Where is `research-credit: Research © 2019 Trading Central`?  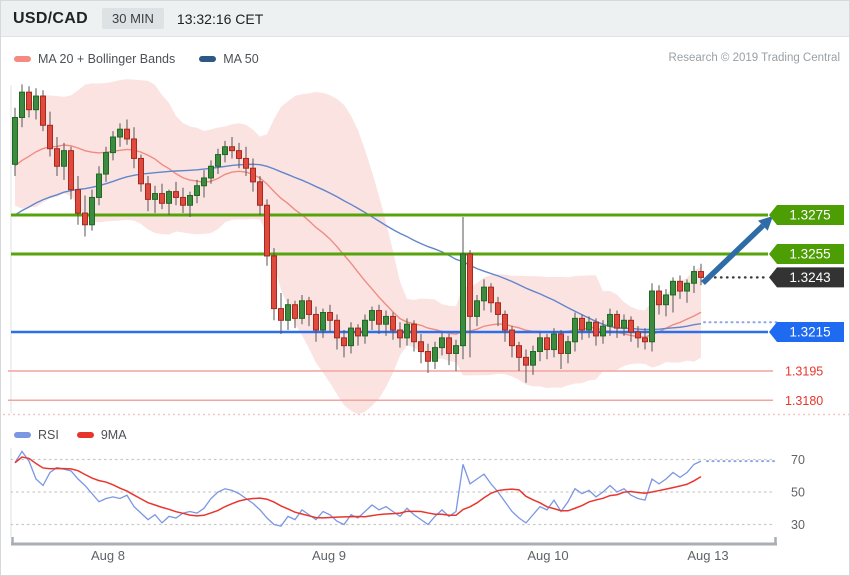
research-credit: Research © 2019 Trading Central is located at coordinates (754, 58).